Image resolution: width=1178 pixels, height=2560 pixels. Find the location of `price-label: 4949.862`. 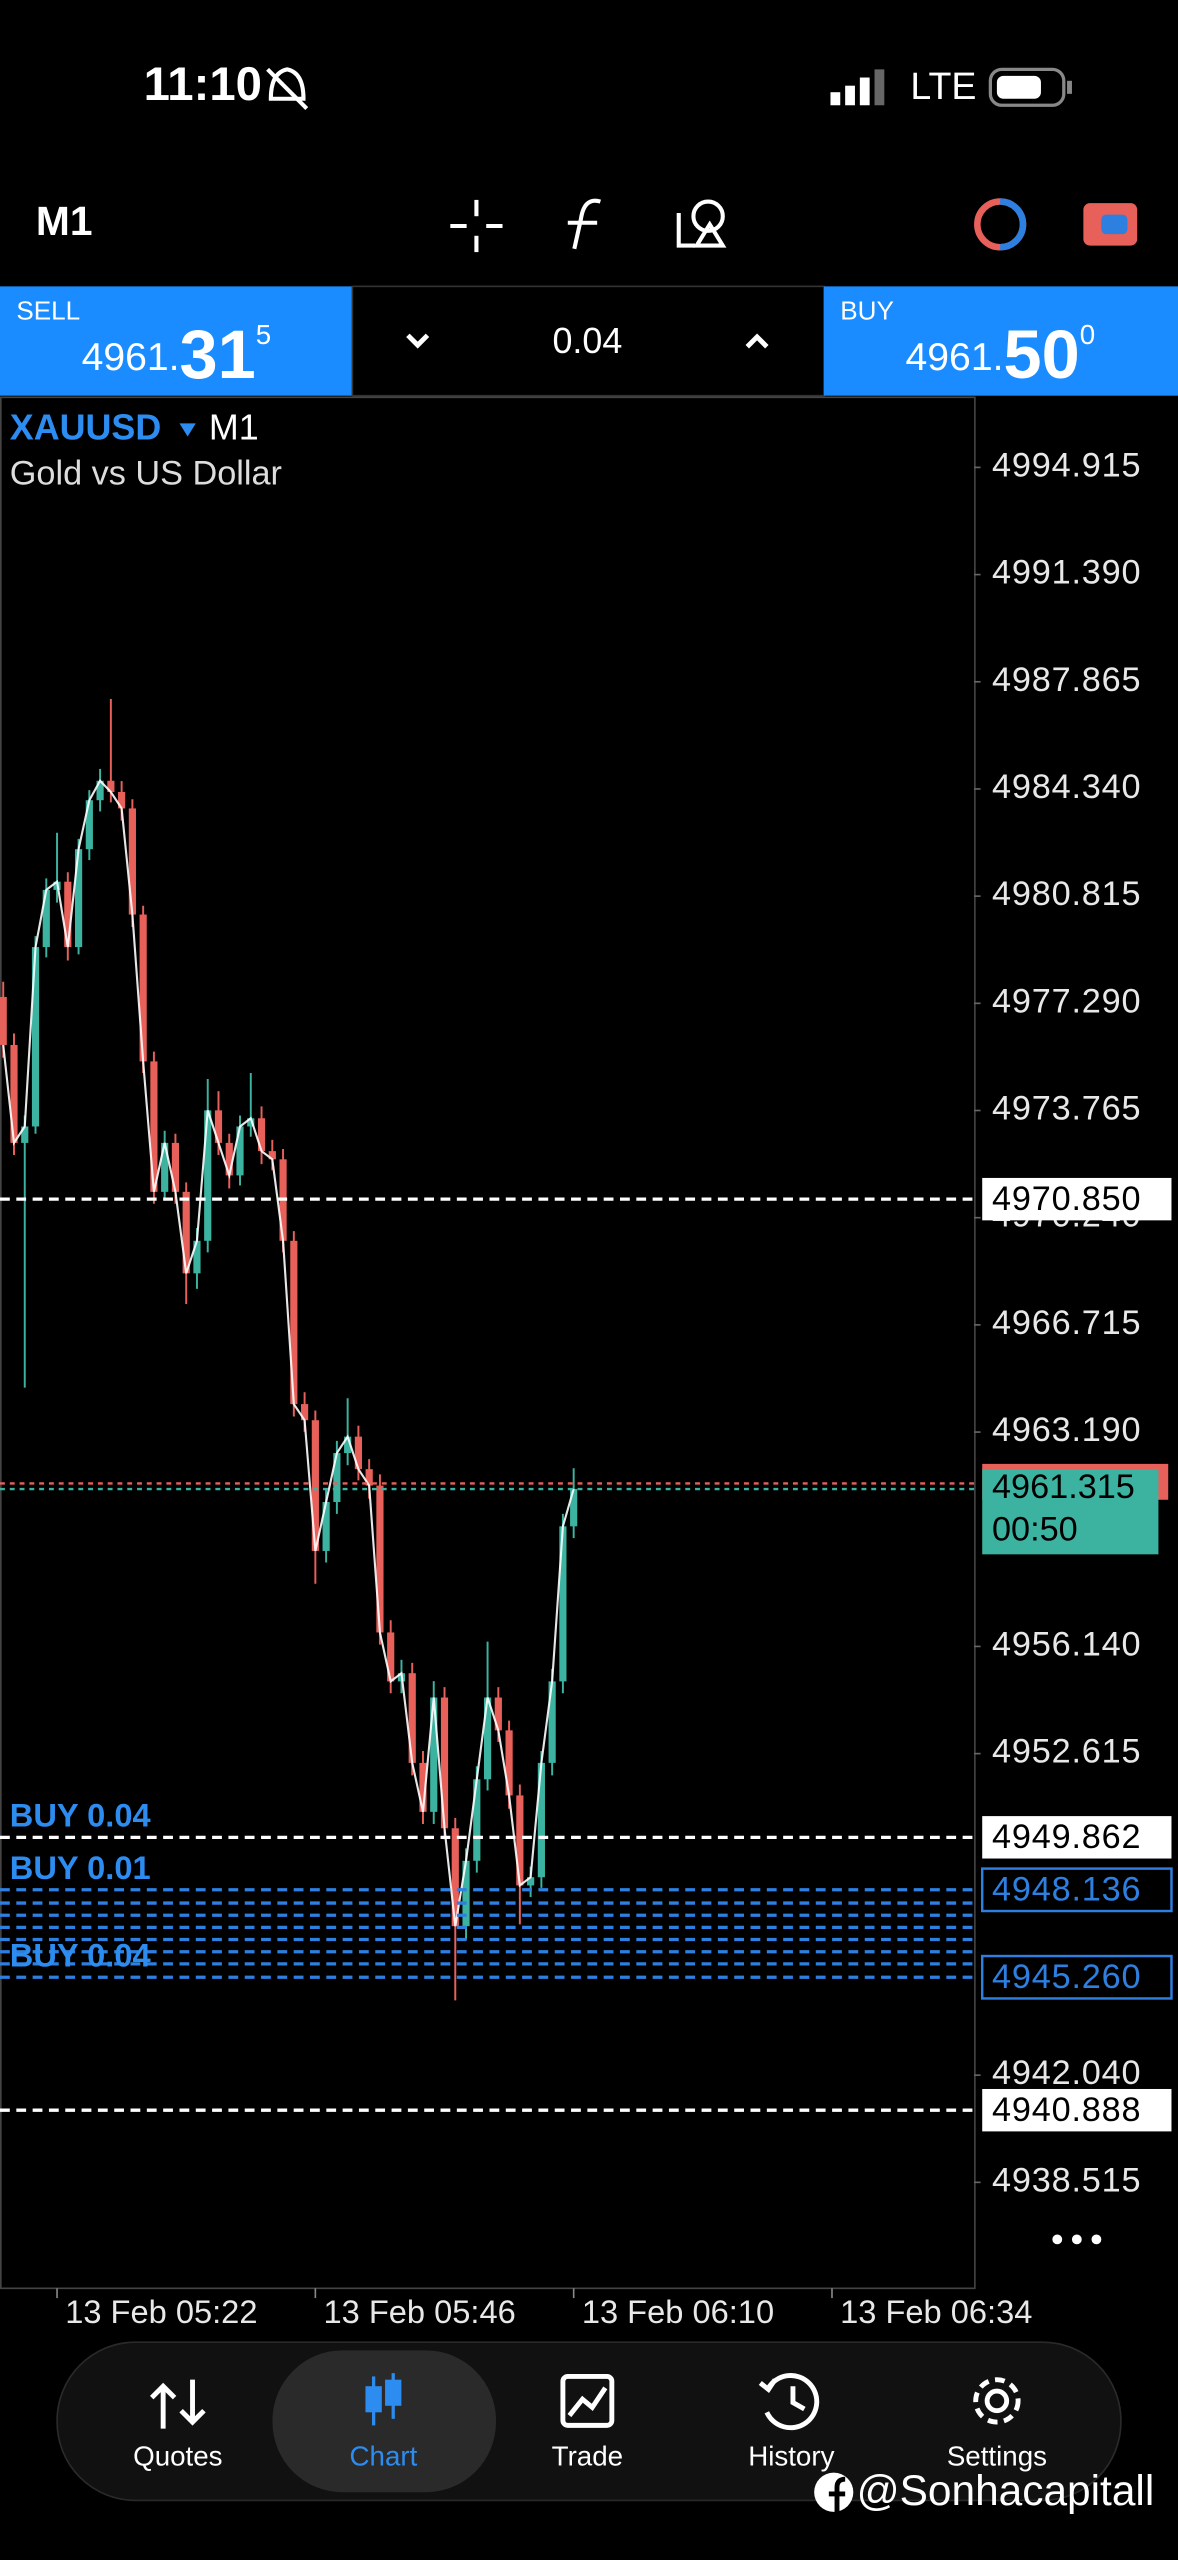

price-label: 4949.862 is located at coordinates (1066, 1837).